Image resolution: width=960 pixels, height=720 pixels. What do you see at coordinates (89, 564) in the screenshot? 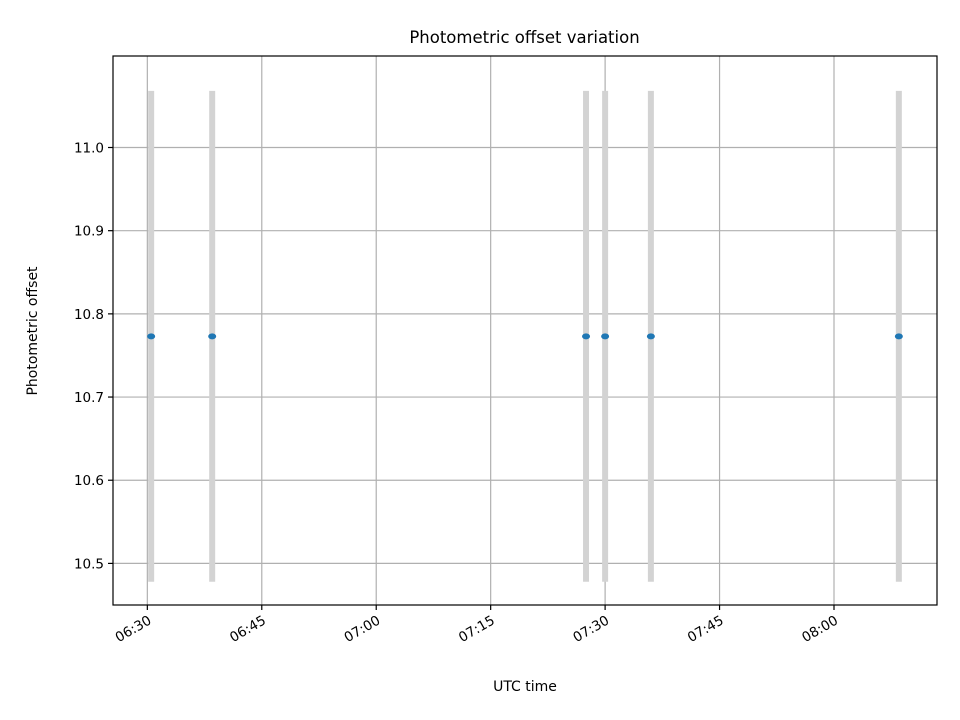
I see `y-tick-label: 10.5` at bounding box center [89, 564].